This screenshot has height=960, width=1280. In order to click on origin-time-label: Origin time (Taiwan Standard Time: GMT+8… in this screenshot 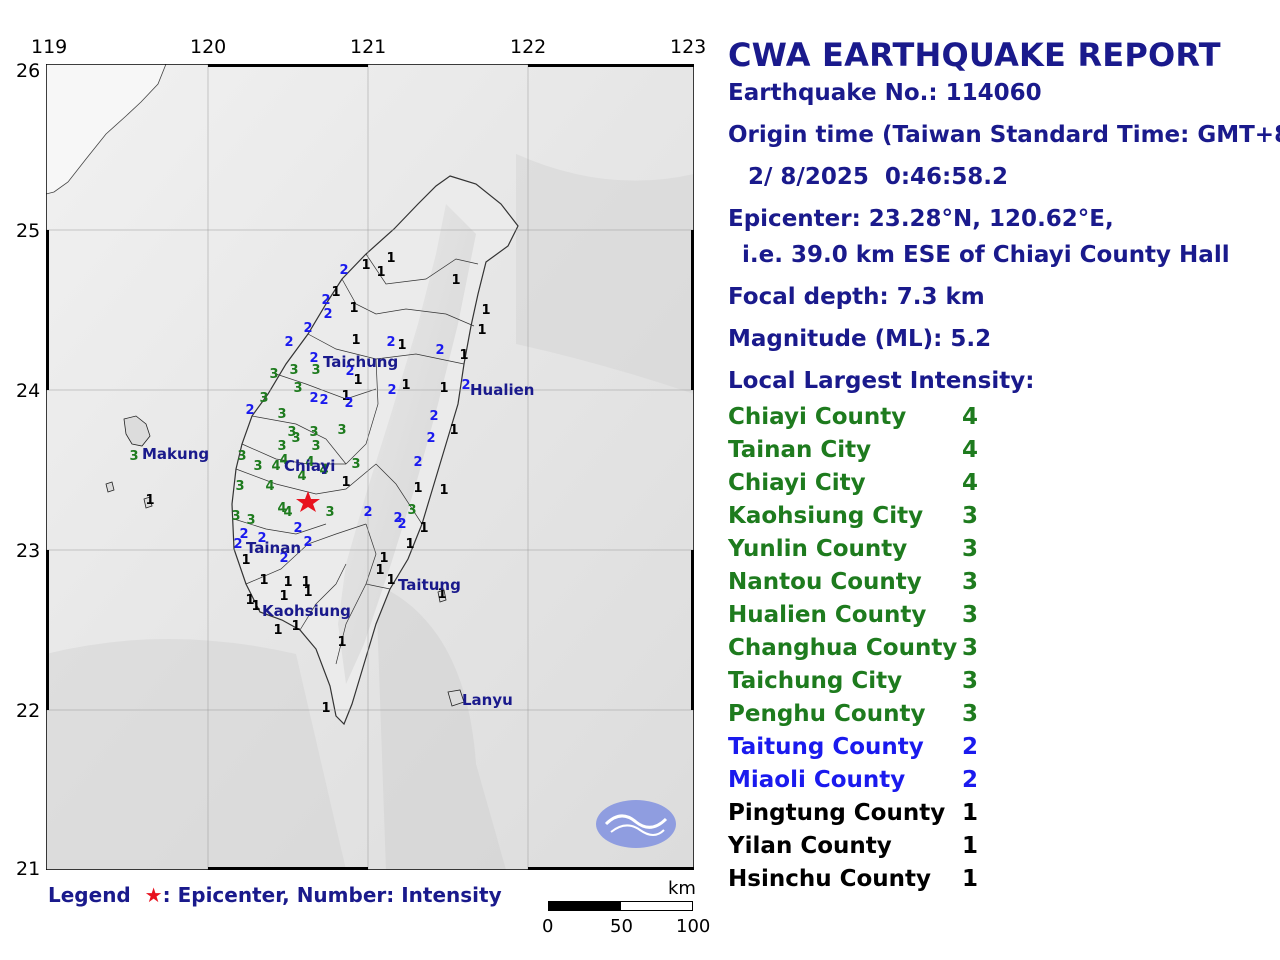, I will do `click(1004, 135)`.